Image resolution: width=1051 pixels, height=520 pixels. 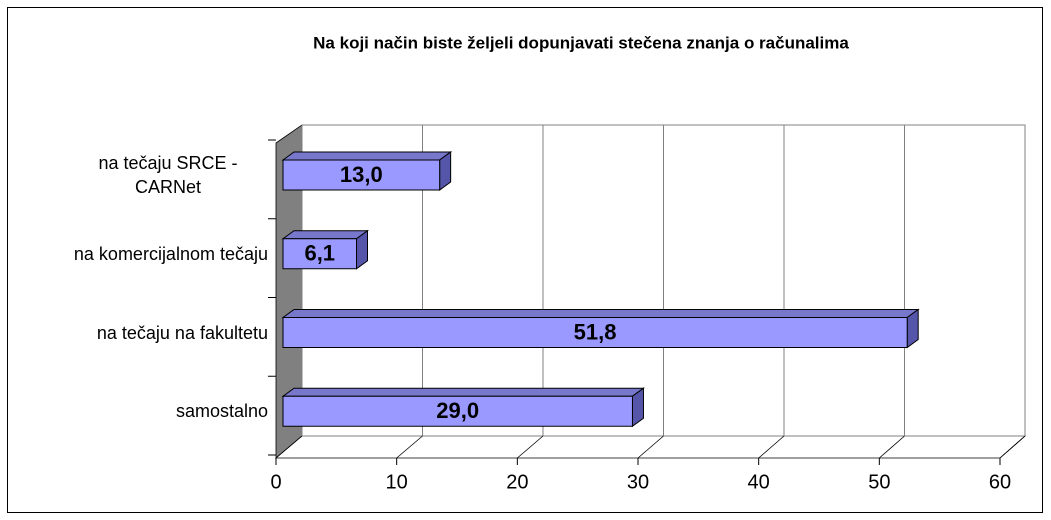 What do you see at coordinates (1000, 482) in the screenshot?
I see `x-tick-label: 60` at bounding box center [1000, 482].